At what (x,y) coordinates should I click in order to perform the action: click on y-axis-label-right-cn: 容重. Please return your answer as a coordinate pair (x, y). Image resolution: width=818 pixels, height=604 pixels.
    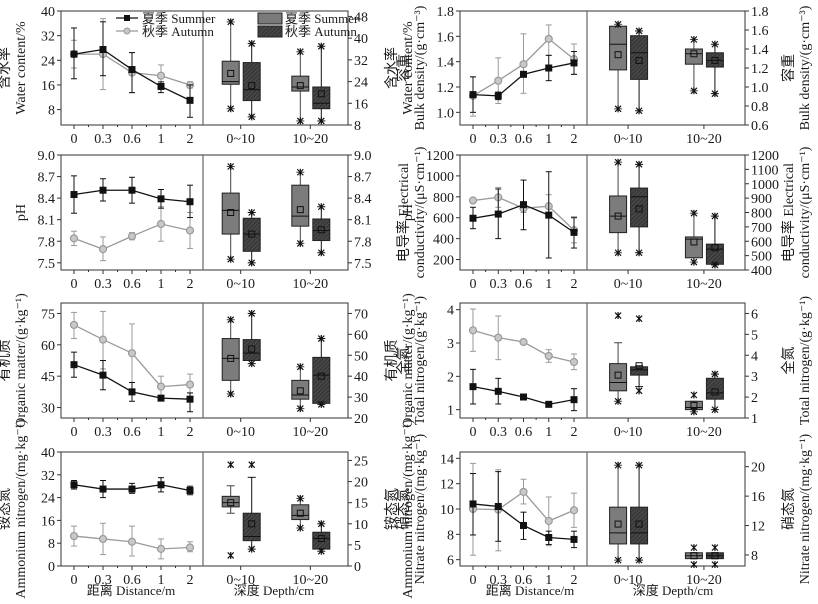
    Looking at the image, I should click on (788, 68).